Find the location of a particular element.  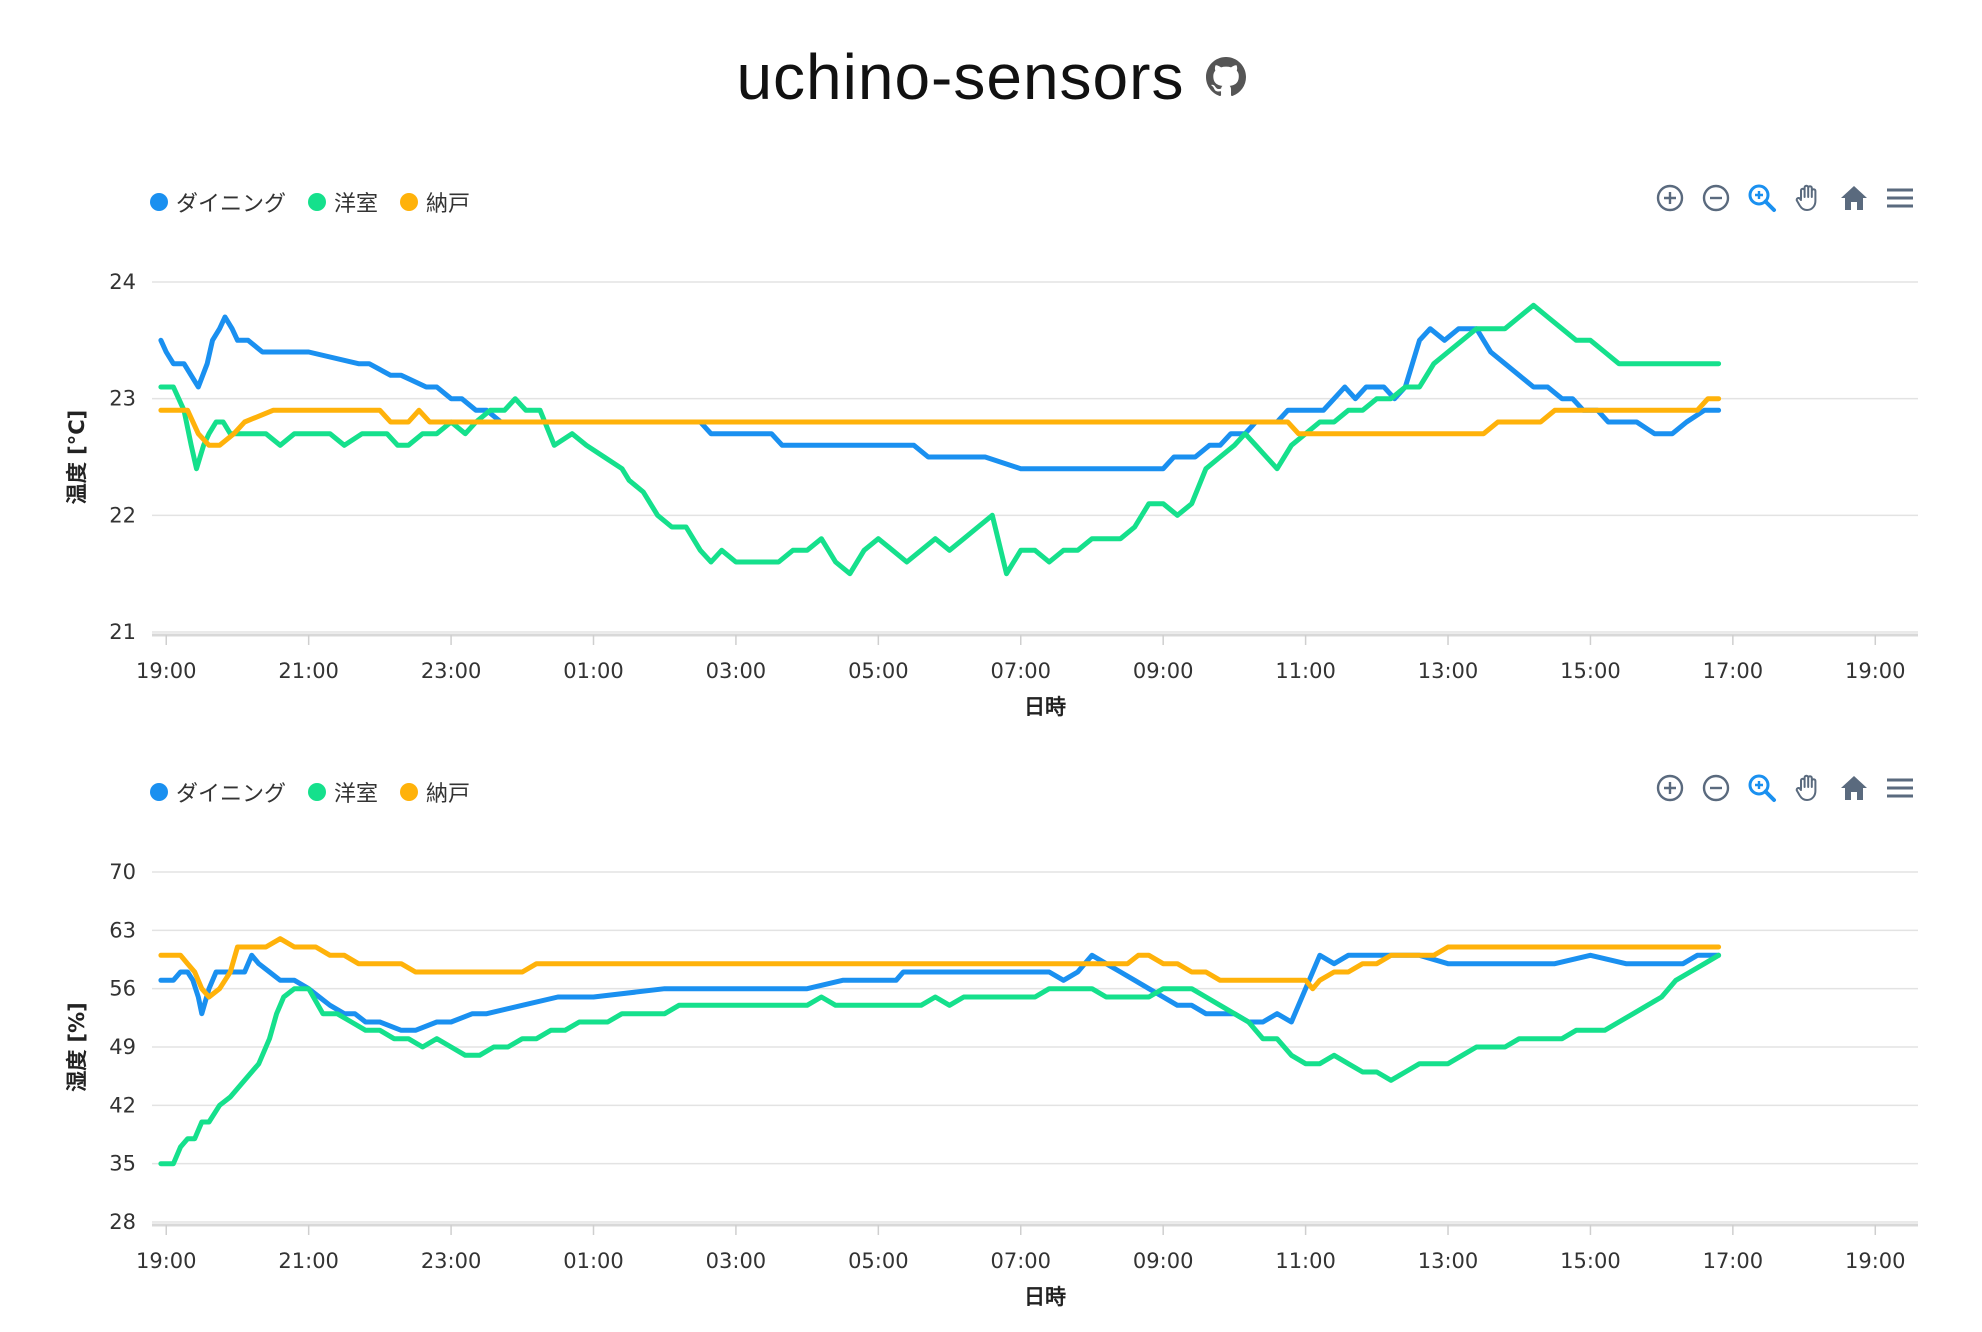

page-header: uchino-sensors is located at coordinates (991, 77).